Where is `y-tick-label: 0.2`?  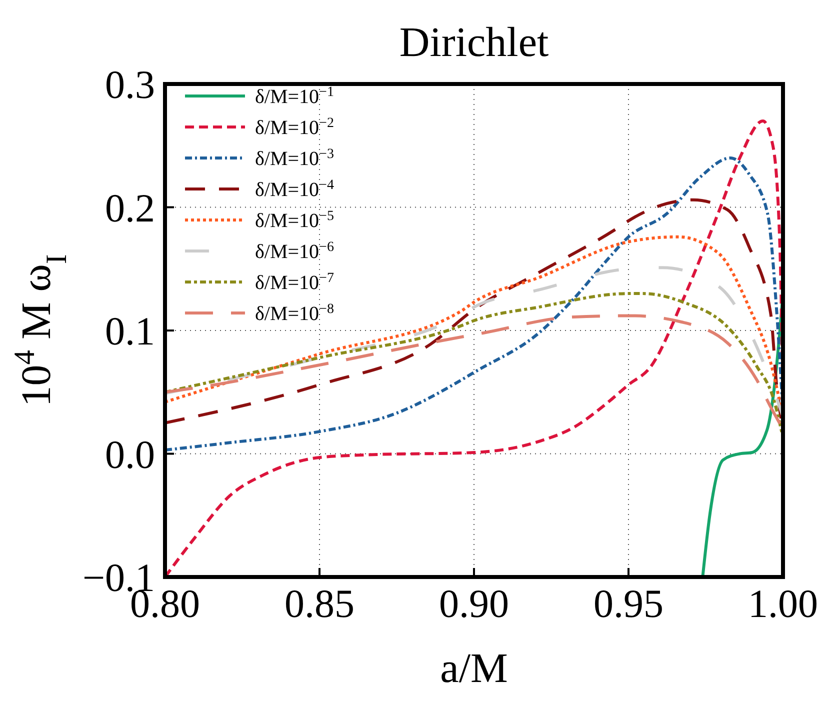 y-tick-label: 0.2 is located at coordinates (130, 207).